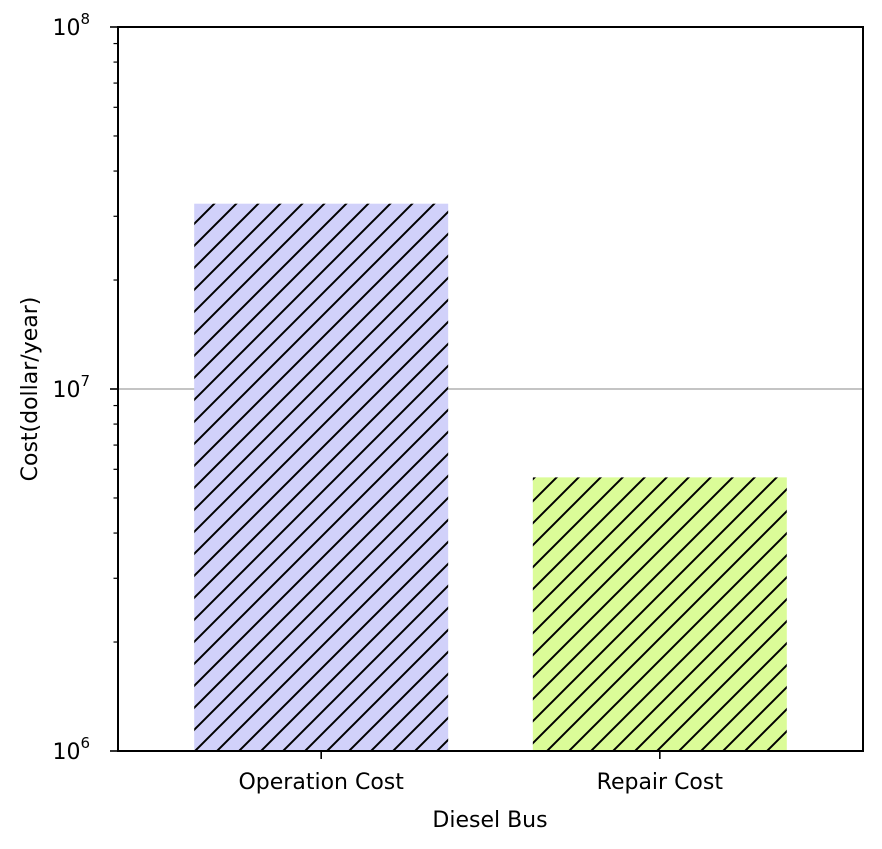  What do you see at coordinates (660, 782) in the screenshot?
I see `x-tick-label: Repair Cost` at bounding box center [660, 782].